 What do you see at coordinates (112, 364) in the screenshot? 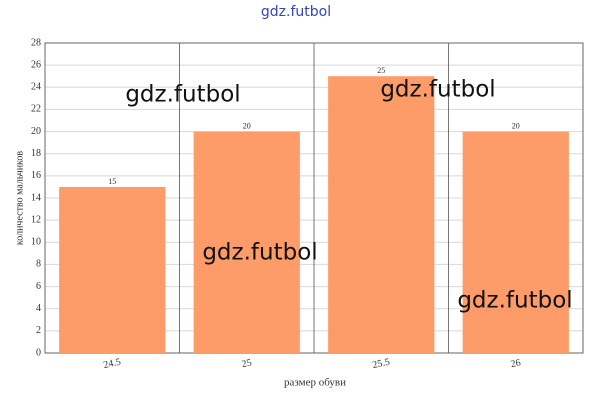
I see `x-tick-label: 24.5` at bounding box center [112, 364].